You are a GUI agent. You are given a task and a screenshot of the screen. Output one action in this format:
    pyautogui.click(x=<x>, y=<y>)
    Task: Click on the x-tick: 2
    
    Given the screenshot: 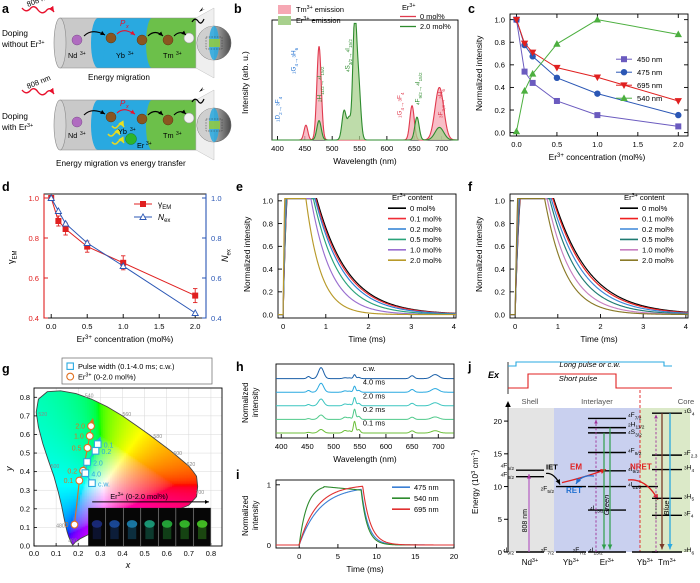 What is the action you would take?
    pyautogui.click(x=368, y=326)
    